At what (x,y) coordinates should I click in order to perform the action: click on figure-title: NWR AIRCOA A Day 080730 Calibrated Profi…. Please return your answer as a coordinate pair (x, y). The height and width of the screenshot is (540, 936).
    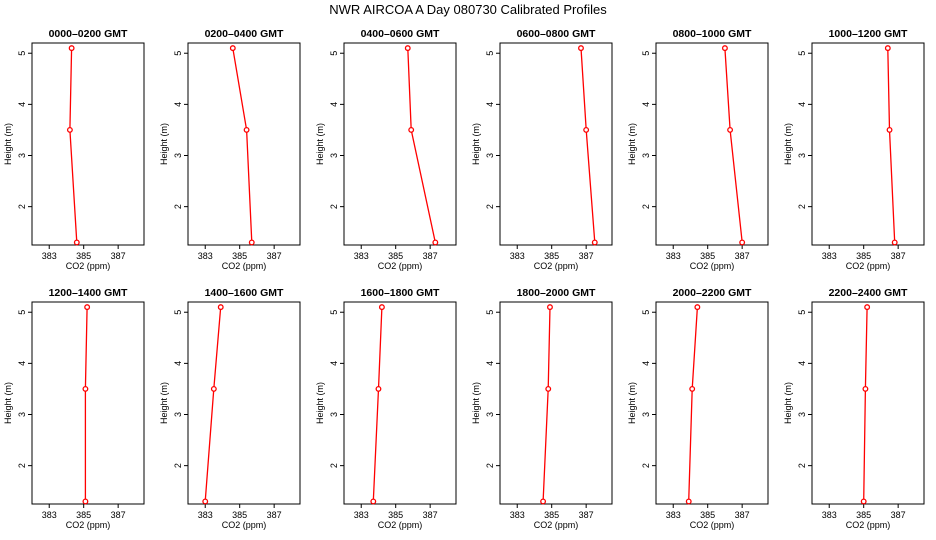
    Looking at the image, I should click on (468, 9).